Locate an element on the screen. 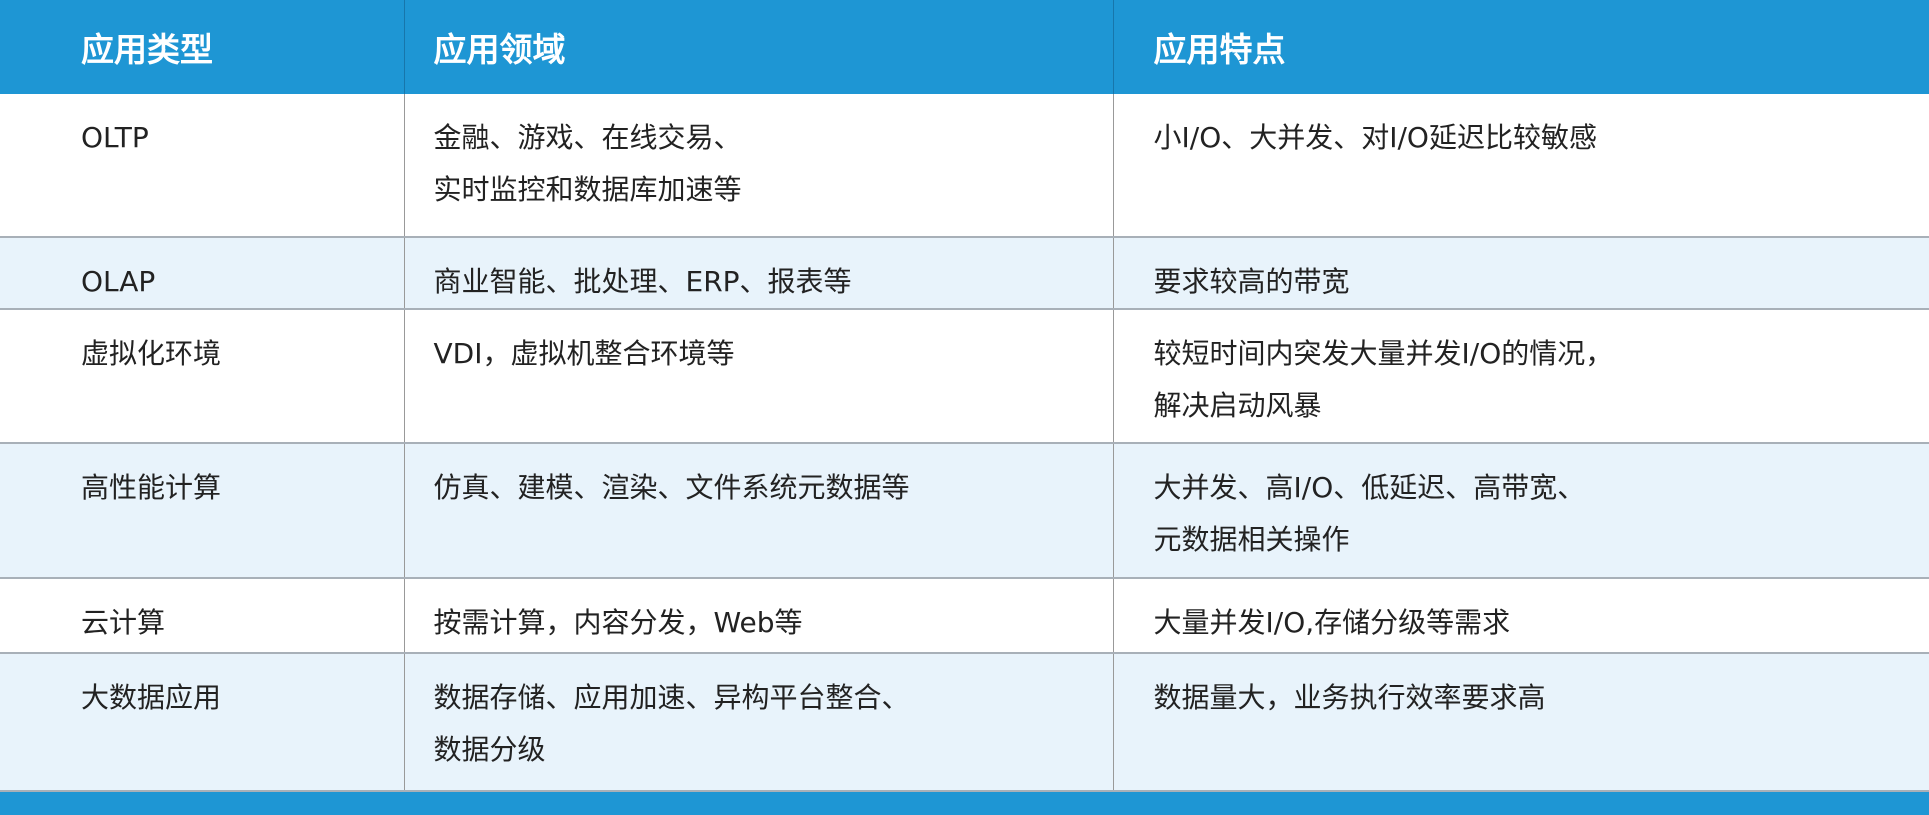 The height and width of the screenshot is (815, 1929). cell-type: 大数据应用 is located at coordinates (202, 722).